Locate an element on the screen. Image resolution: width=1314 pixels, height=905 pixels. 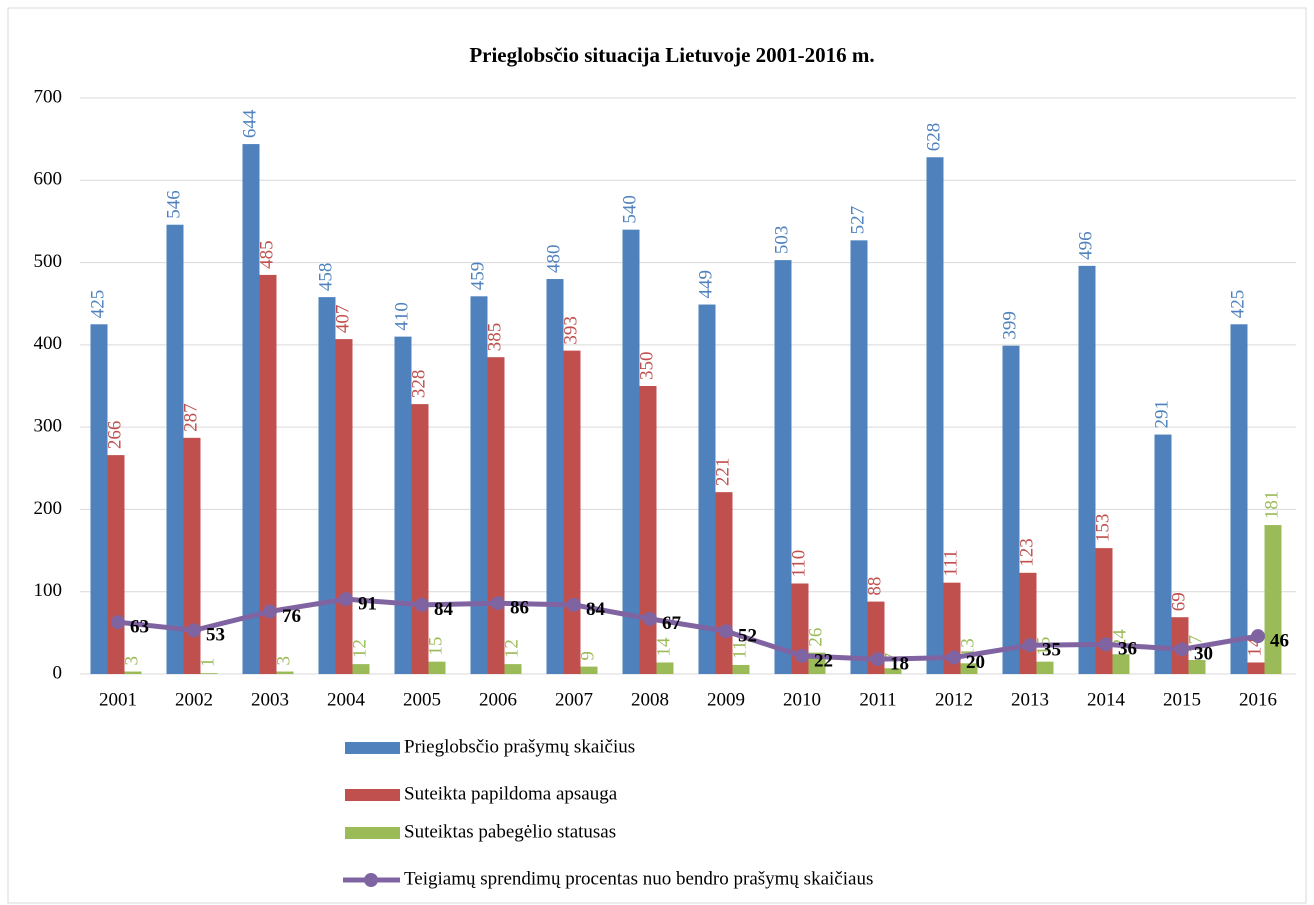
data-label: 540 is located at coordinates (629, 209).